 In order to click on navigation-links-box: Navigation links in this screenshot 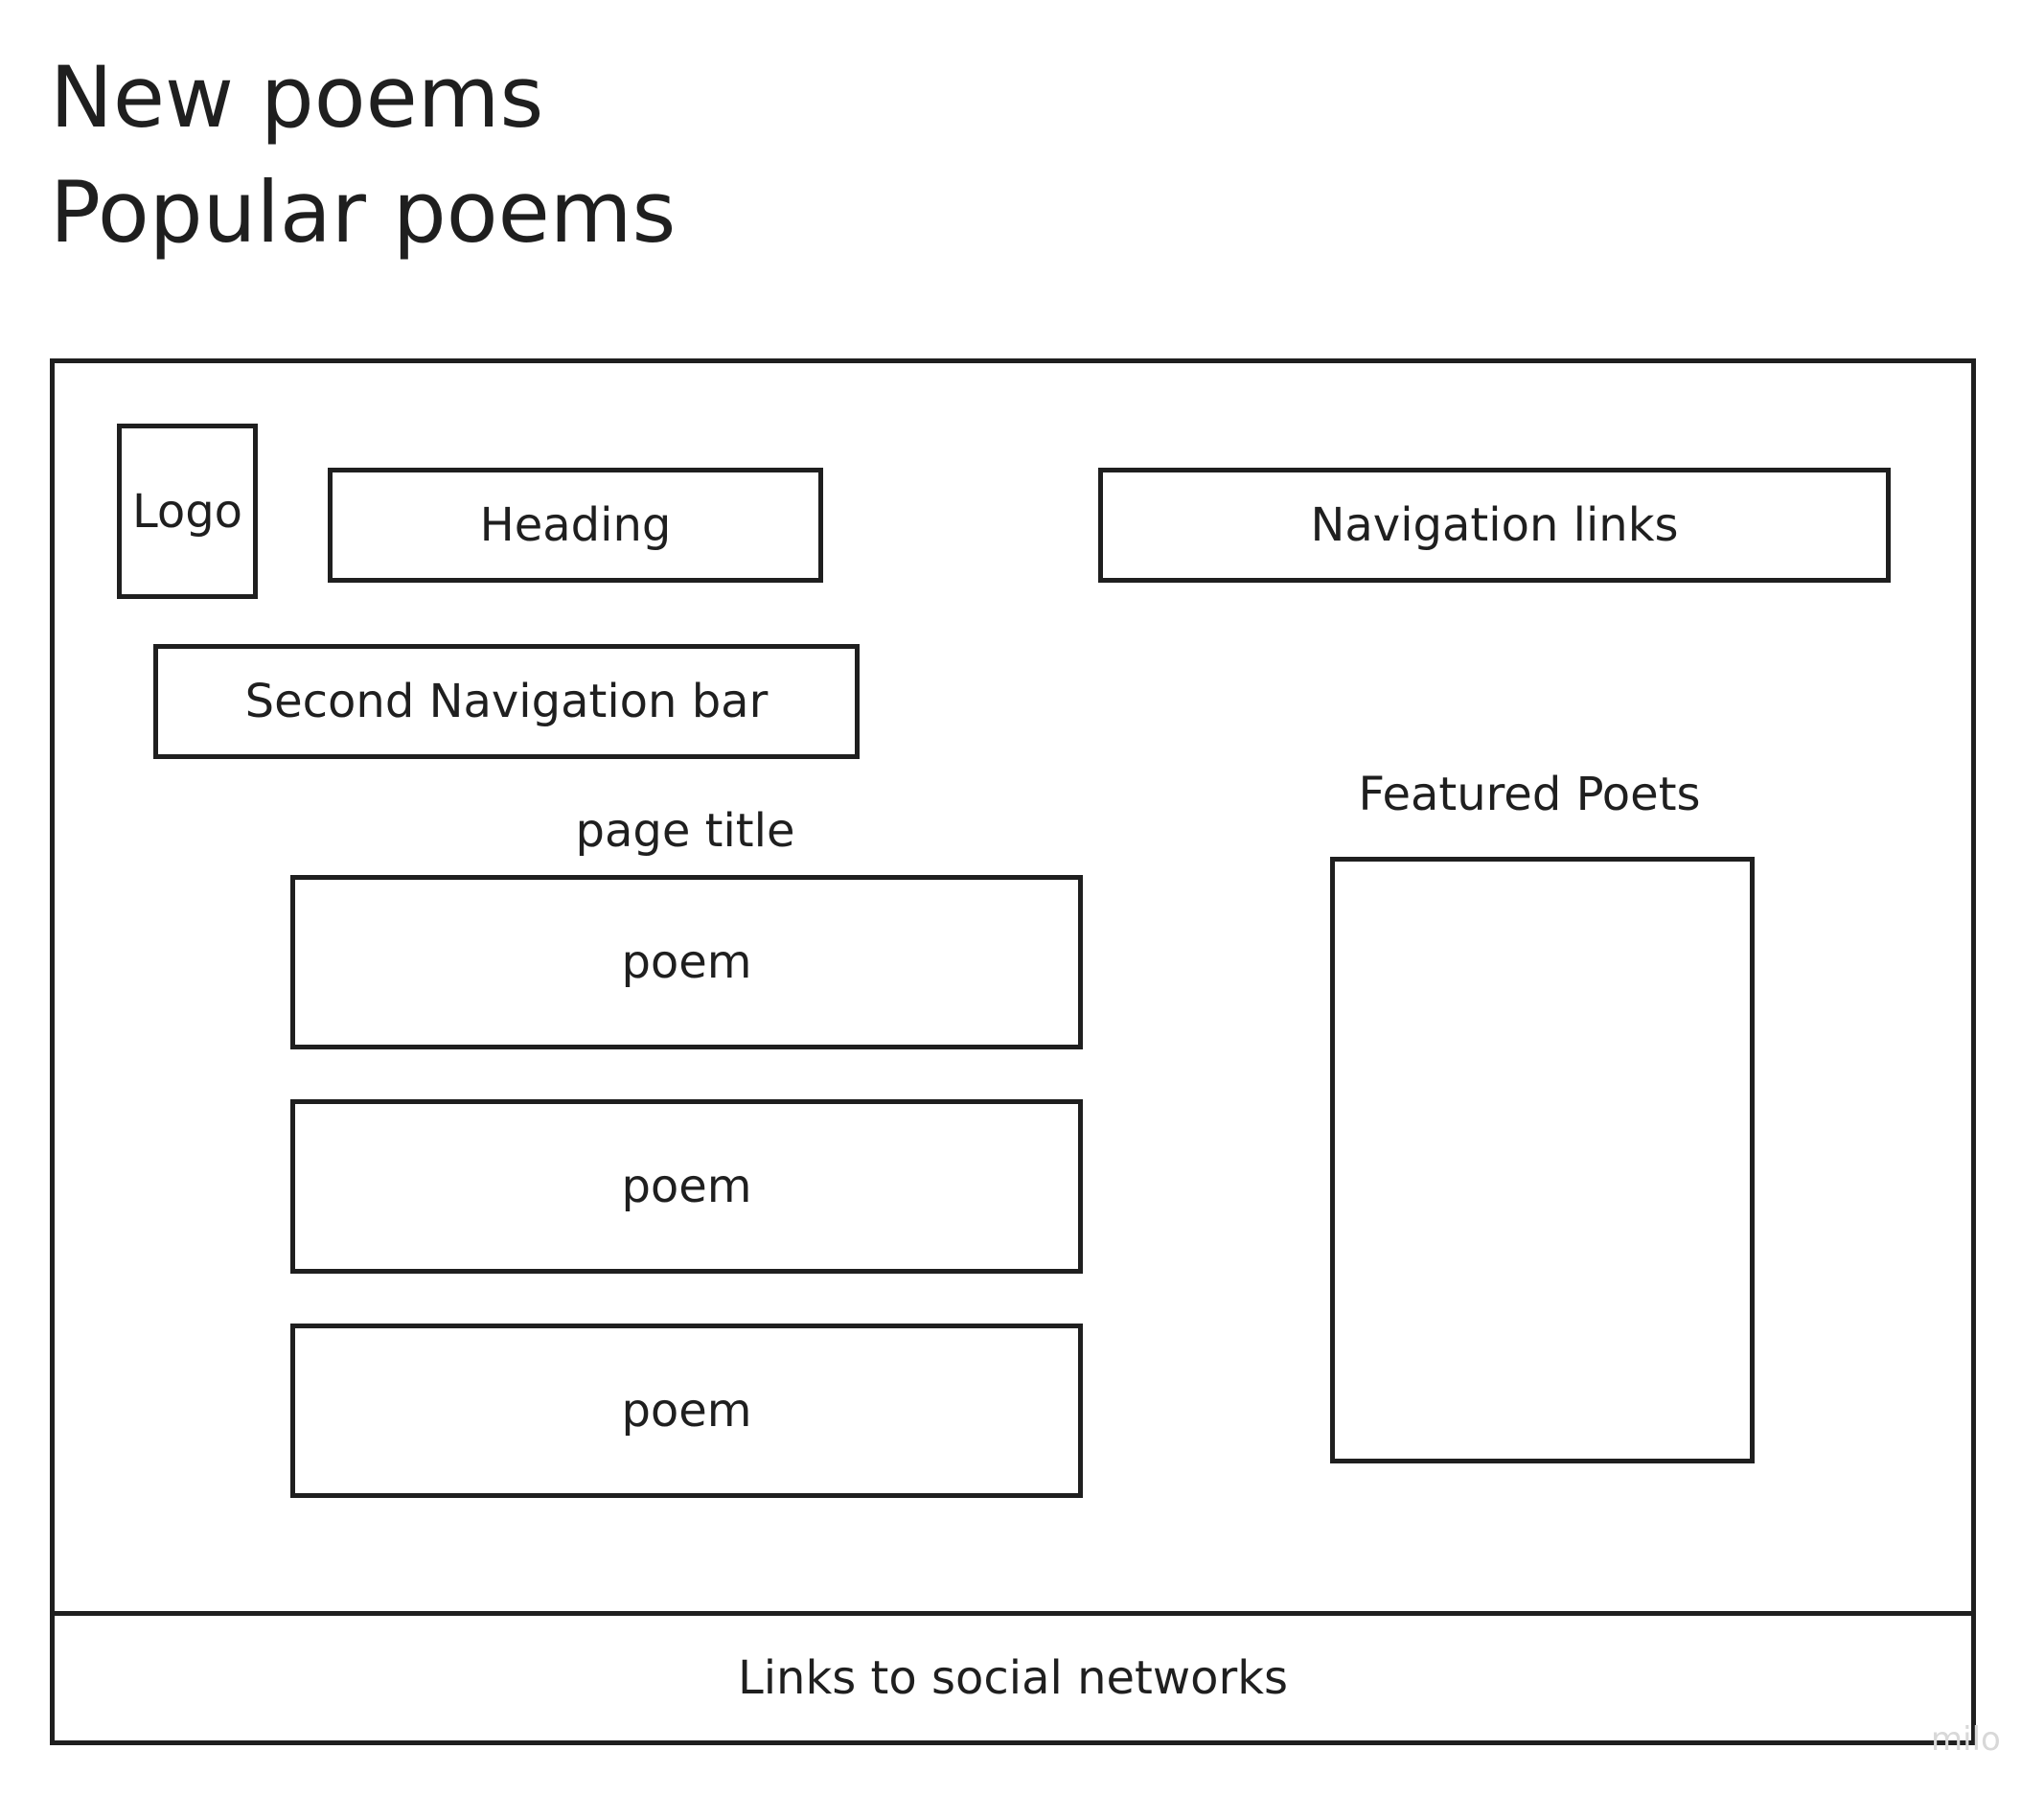, I will do `click(1494, 525)`.